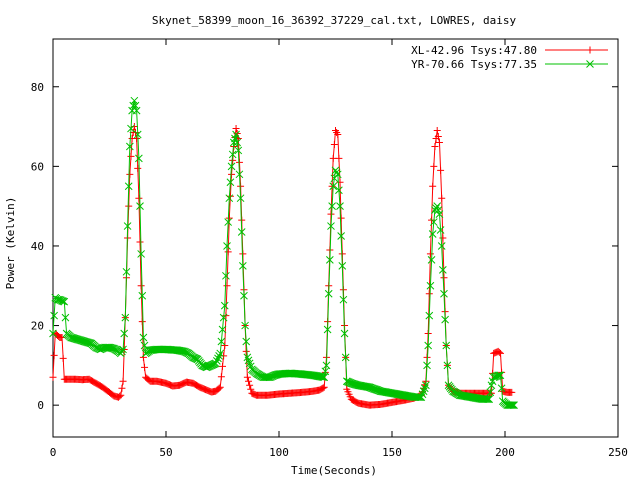  Describe the element at coordinates (40, 405) in the screenshot. I see `y-tick-label: 0` at that location.